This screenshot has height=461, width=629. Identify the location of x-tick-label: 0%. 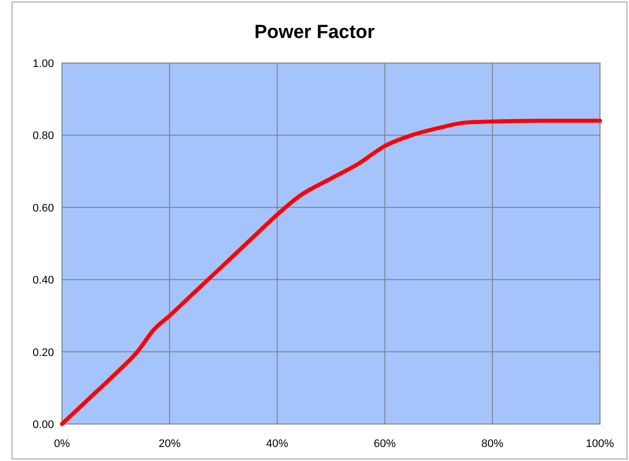
(62, 444).